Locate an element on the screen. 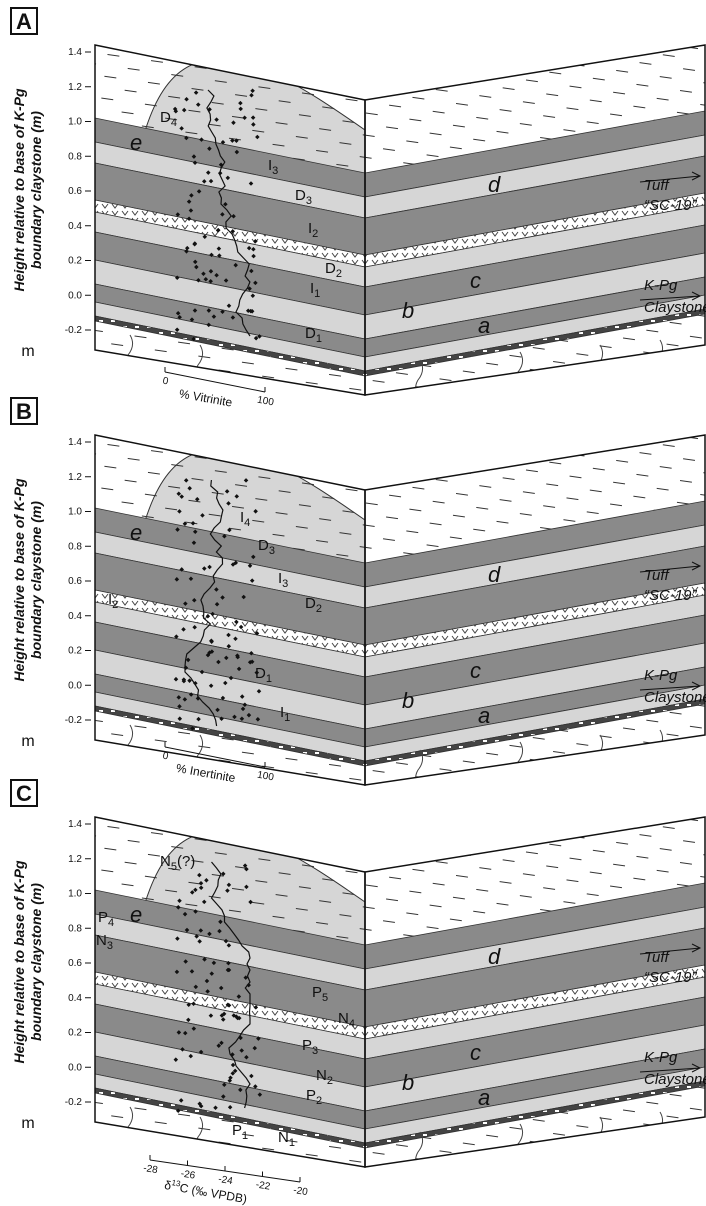 The image size is (706, 1206). layer-label: I3 is located at coordinates (273, 167).